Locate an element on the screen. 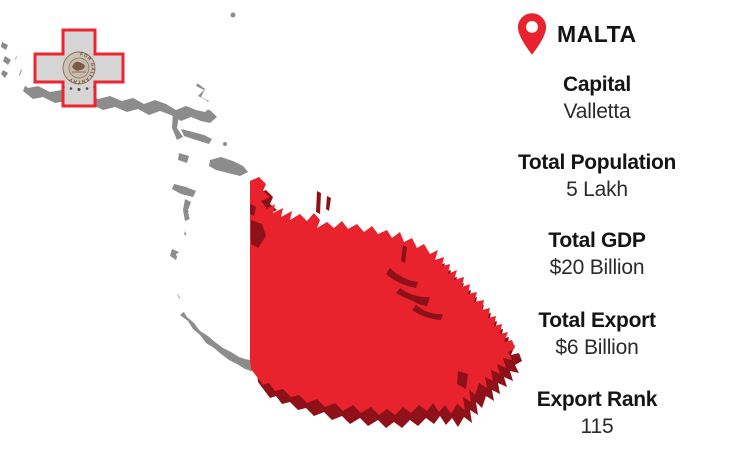  stat-value: Valletta is located at coordinates (597, 111).